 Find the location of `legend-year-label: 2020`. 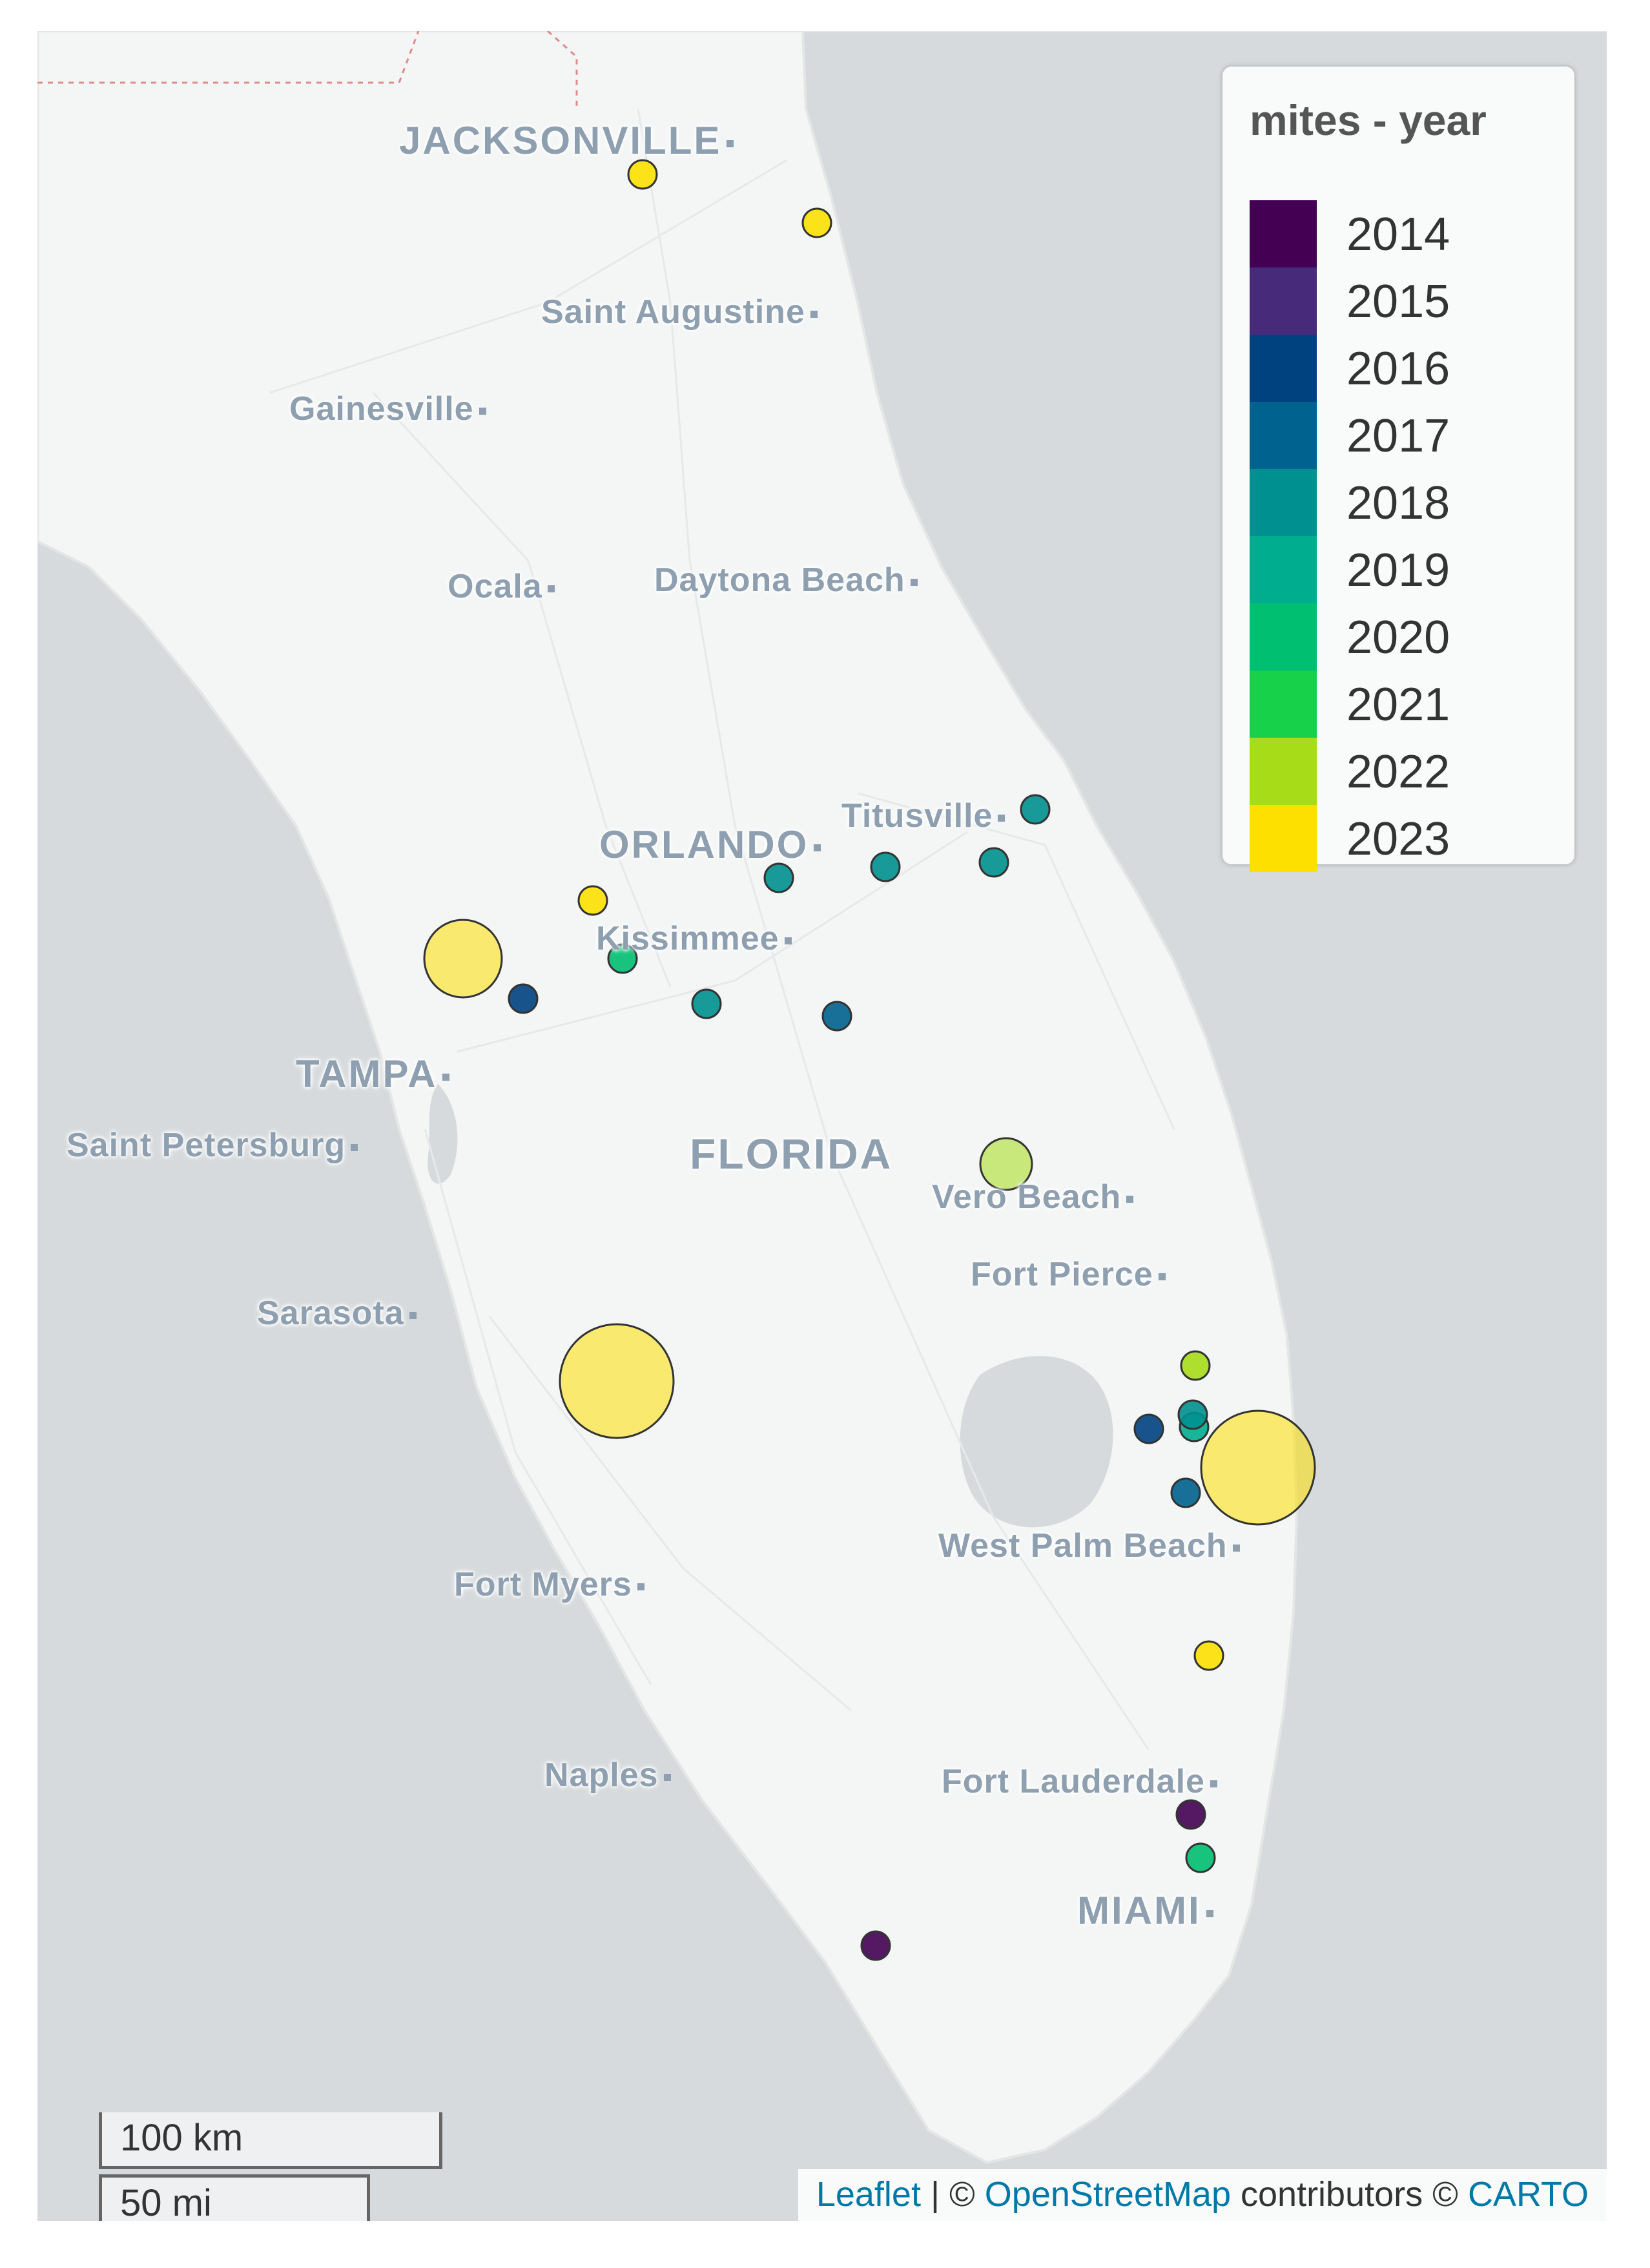

legend-year-label: 2020 is located at coordinates (1398, 637).